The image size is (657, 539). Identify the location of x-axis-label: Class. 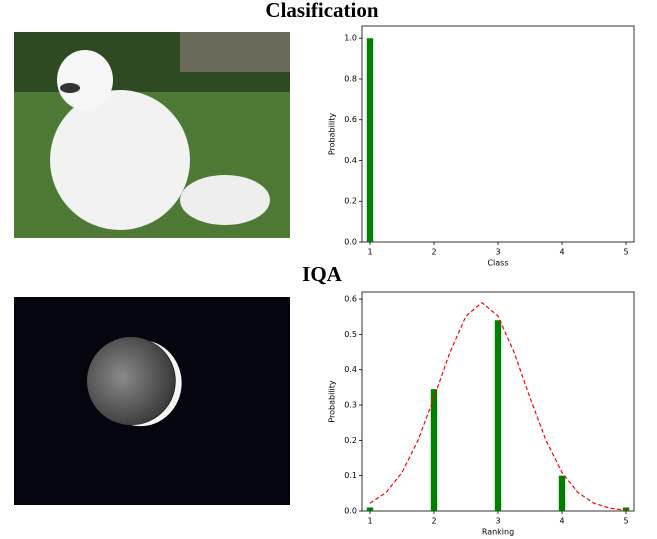
(497, 263).